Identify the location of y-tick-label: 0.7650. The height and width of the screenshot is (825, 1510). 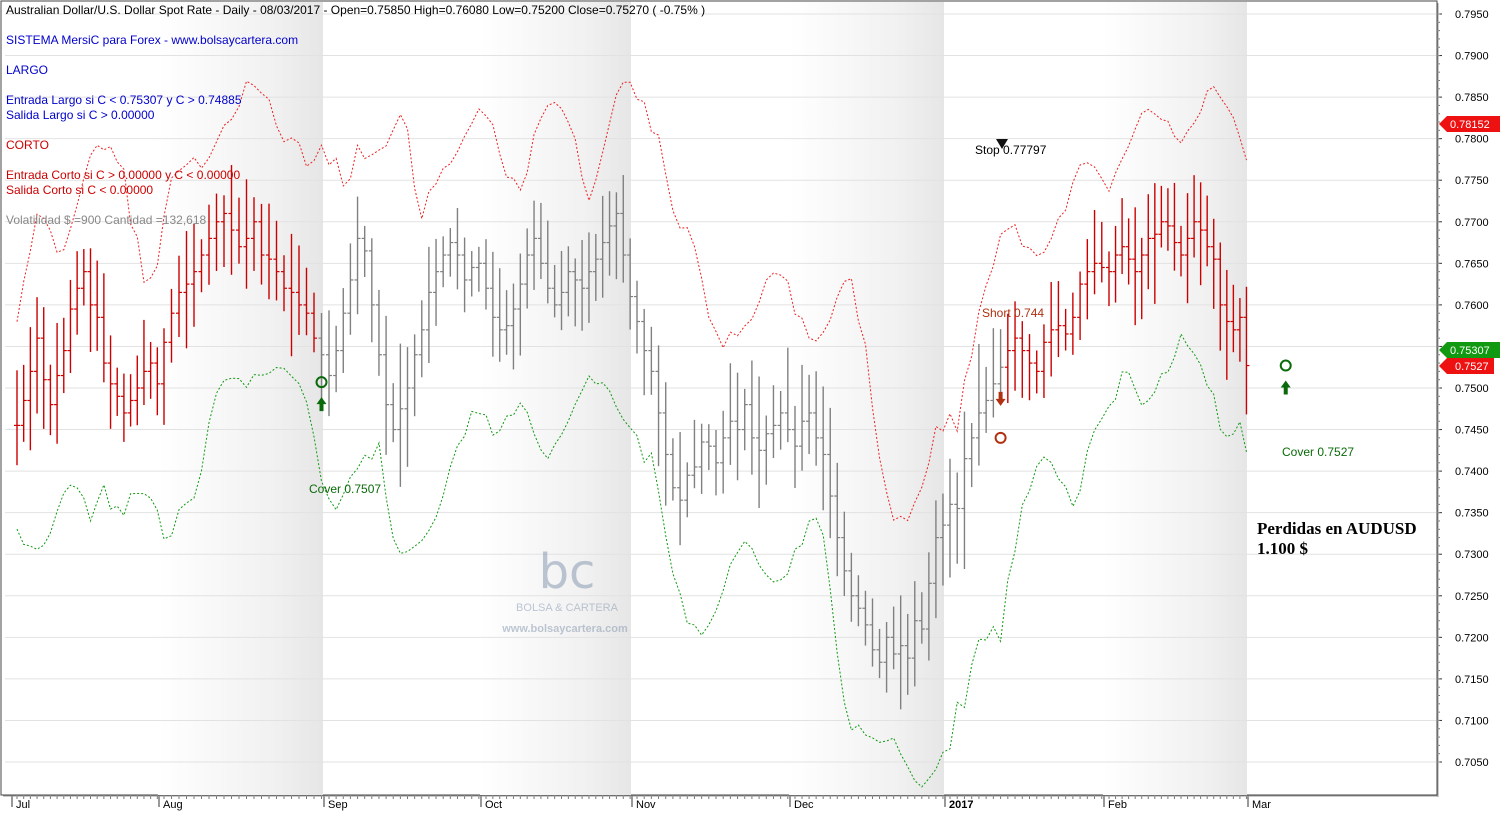
(1472, 264).